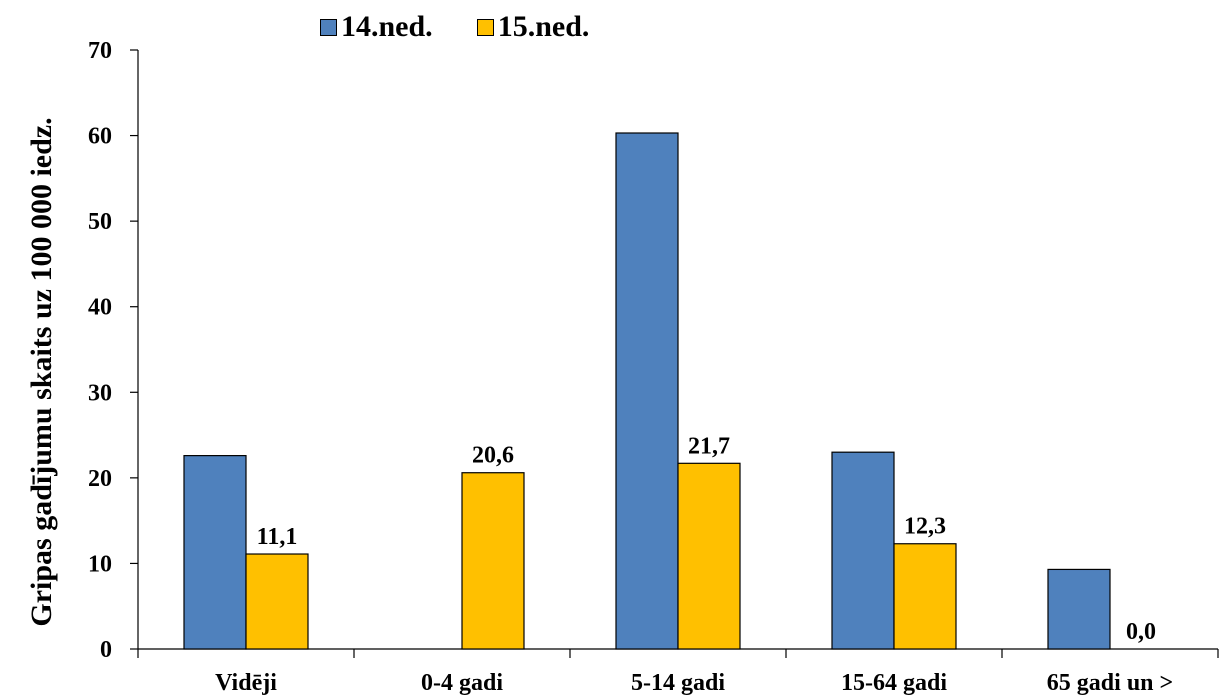  Describe the element at coordinates (543, 26) in the screenshot. I see `legend-label-series-2: 15.ned.` at that location.